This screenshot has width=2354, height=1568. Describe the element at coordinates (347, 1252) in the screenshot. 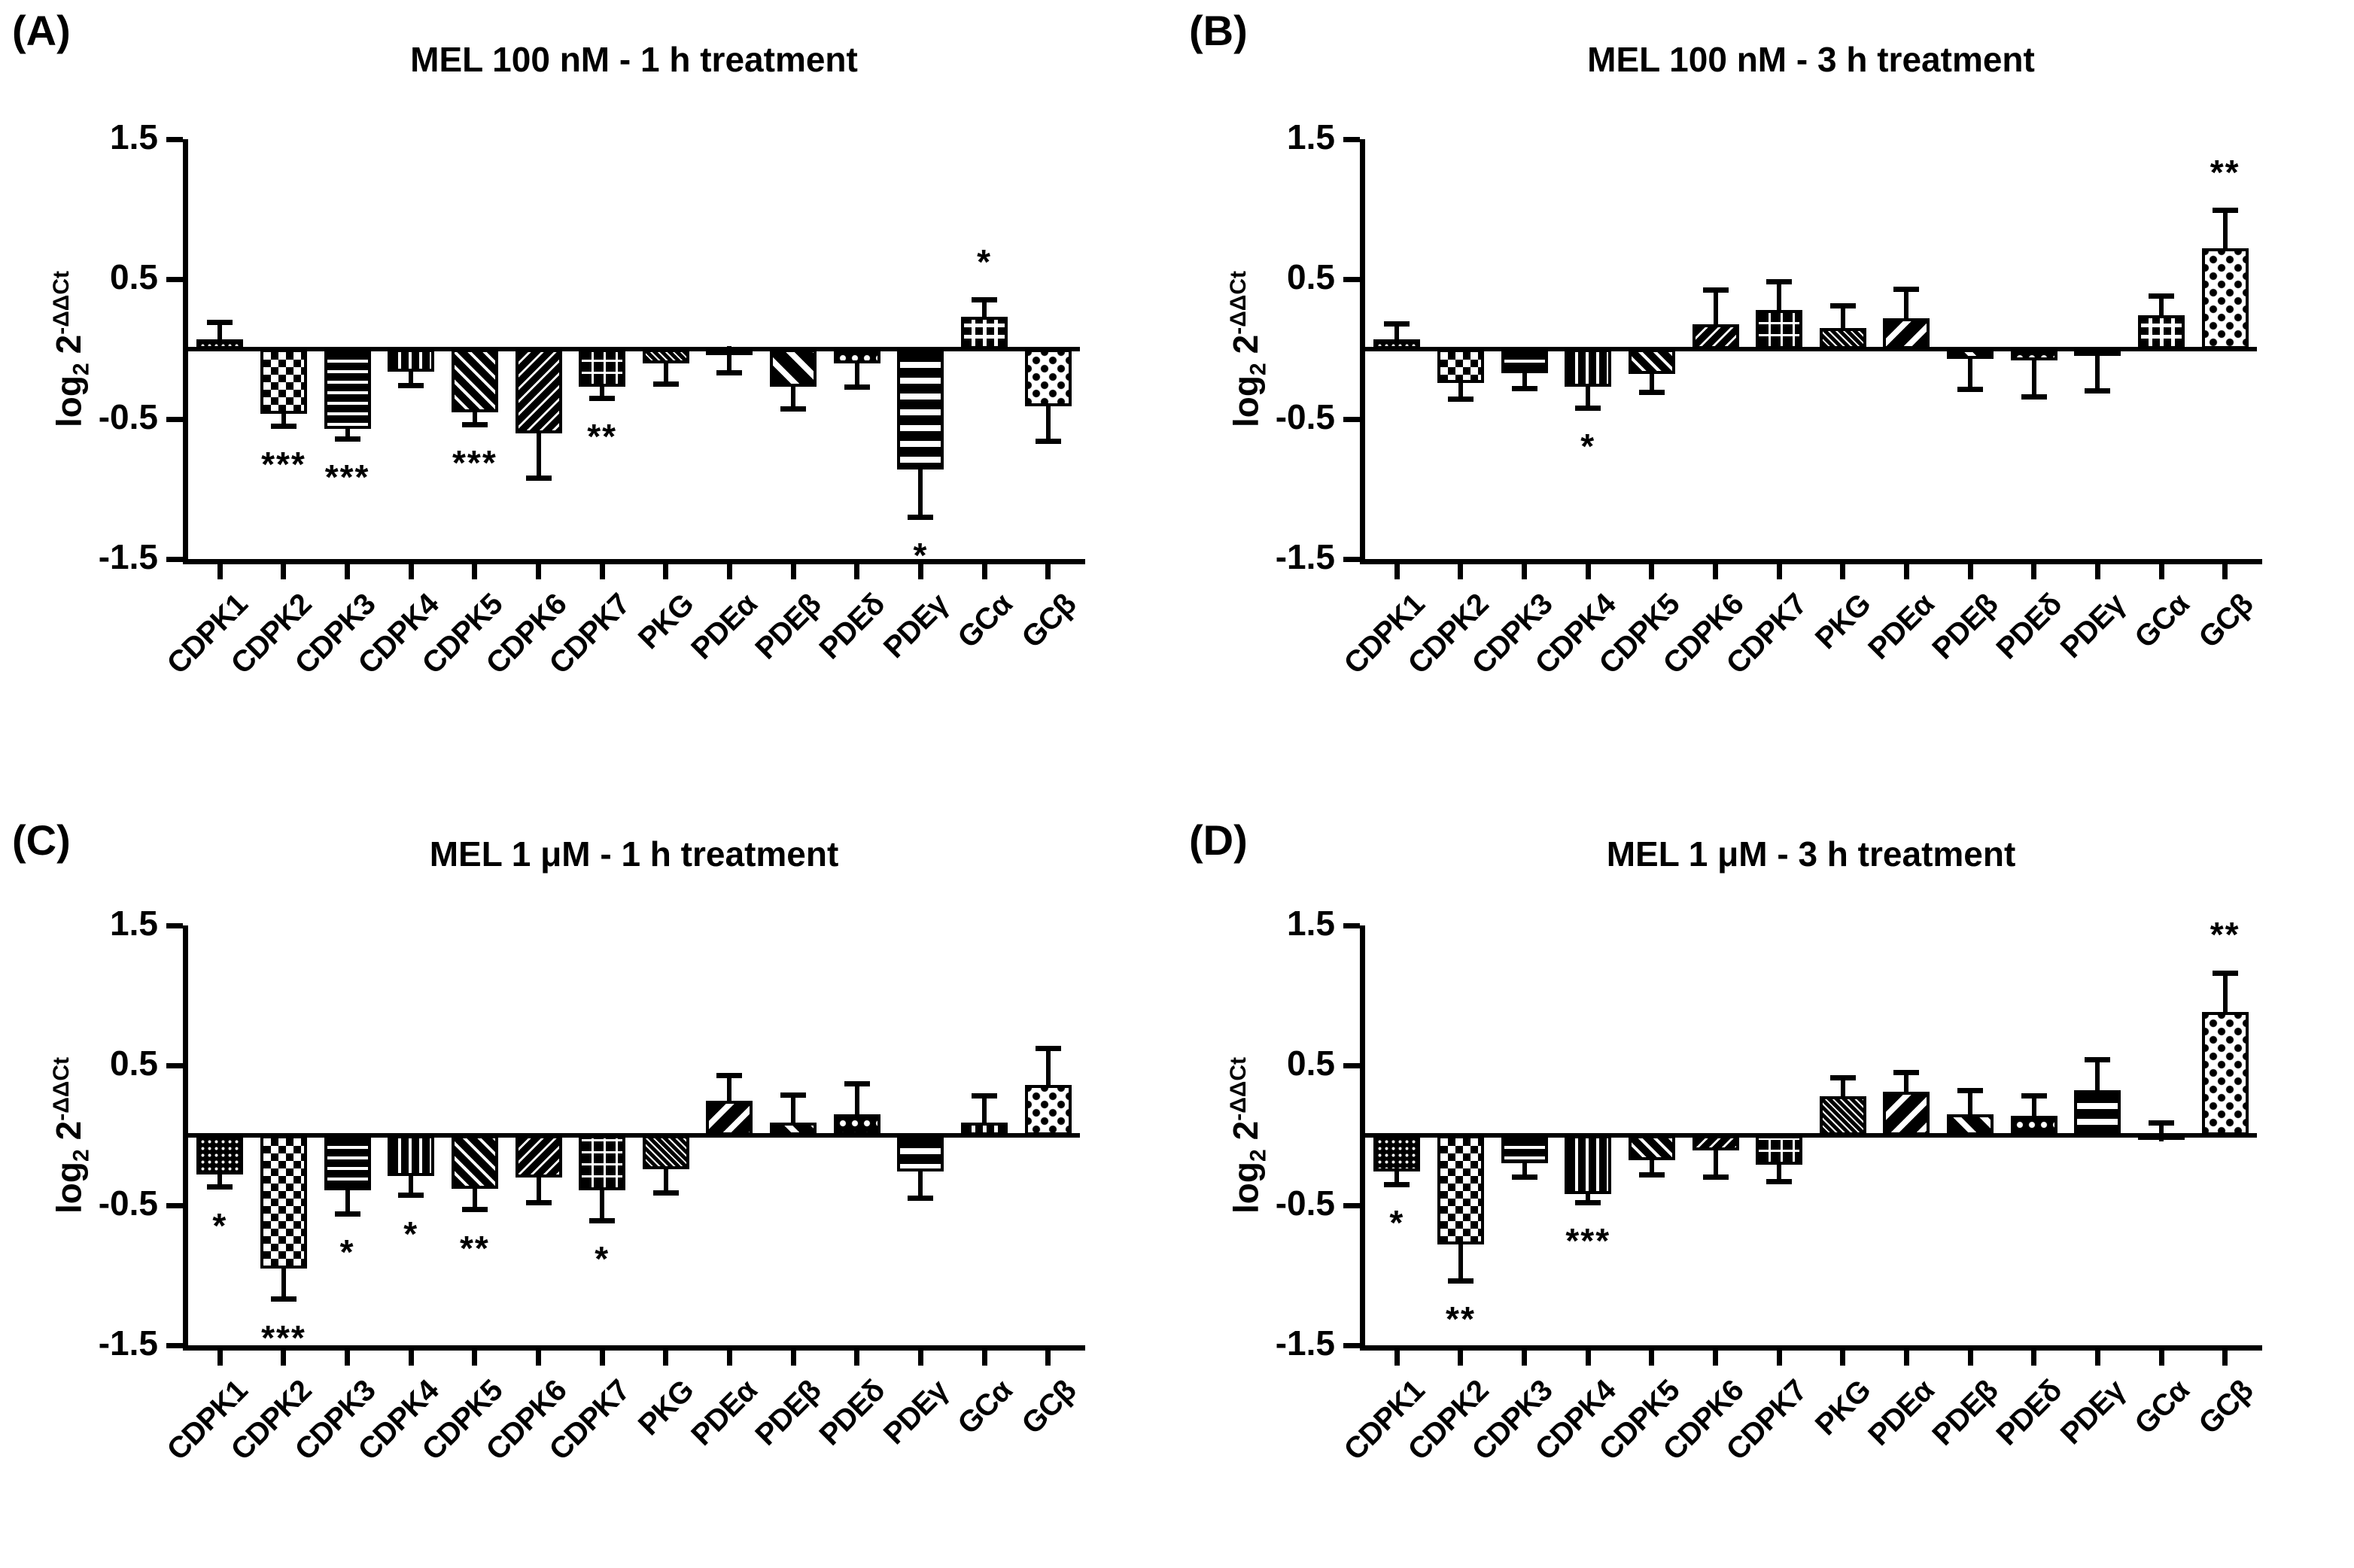

I see `sig-CDPK3: *` at that location.